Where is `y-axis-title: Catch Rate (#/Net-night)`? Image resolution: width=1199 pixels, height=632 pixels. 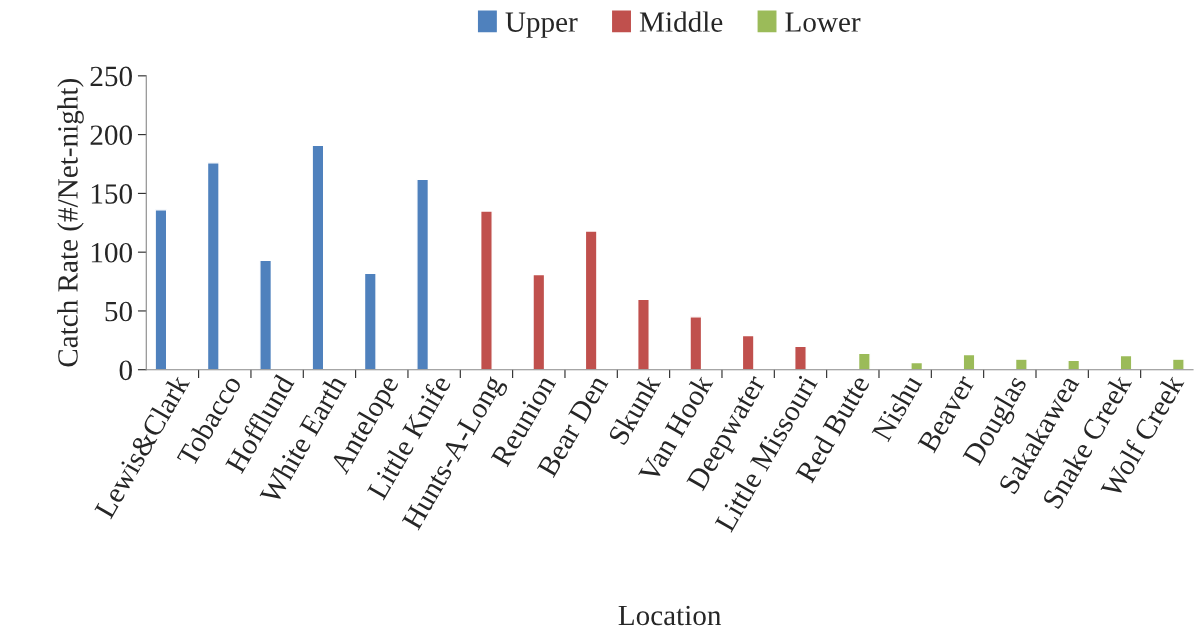
y-axis-title: Catch Rate (#/Net-night) is located at coordinates (70, 223).